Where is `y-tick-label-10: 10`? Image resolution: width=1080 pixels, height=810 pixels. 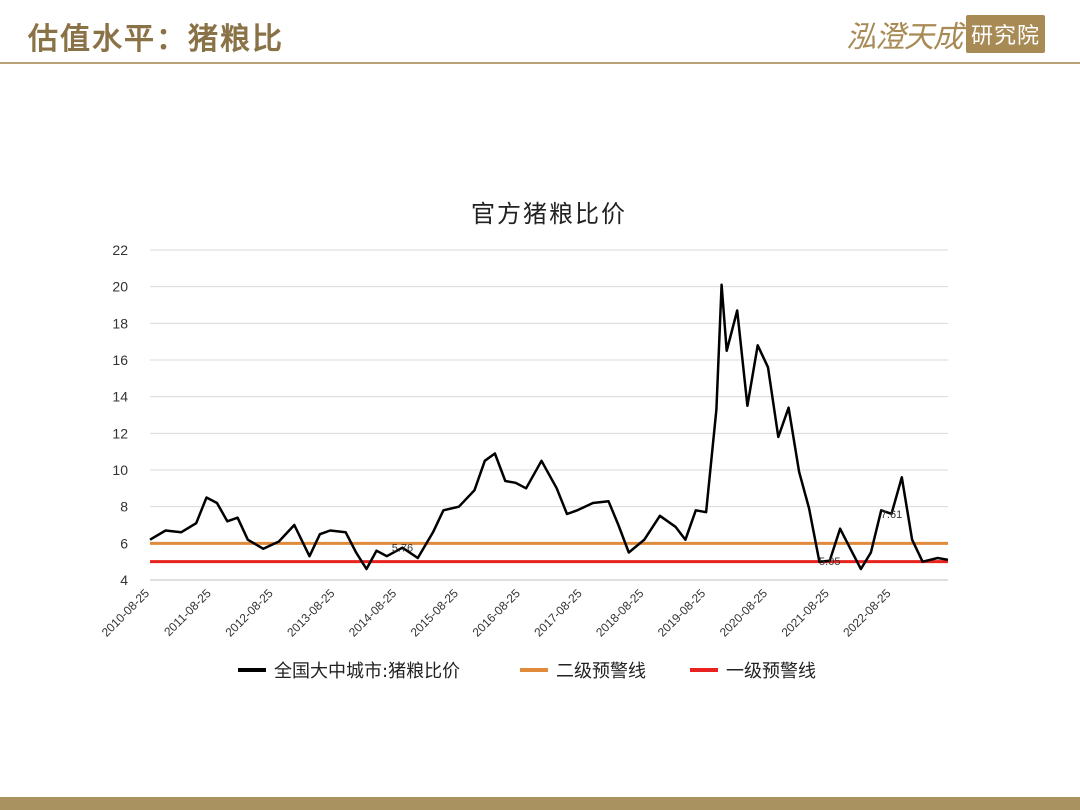
y-tick-label-10: 10 is located at coordinates (120, 470).